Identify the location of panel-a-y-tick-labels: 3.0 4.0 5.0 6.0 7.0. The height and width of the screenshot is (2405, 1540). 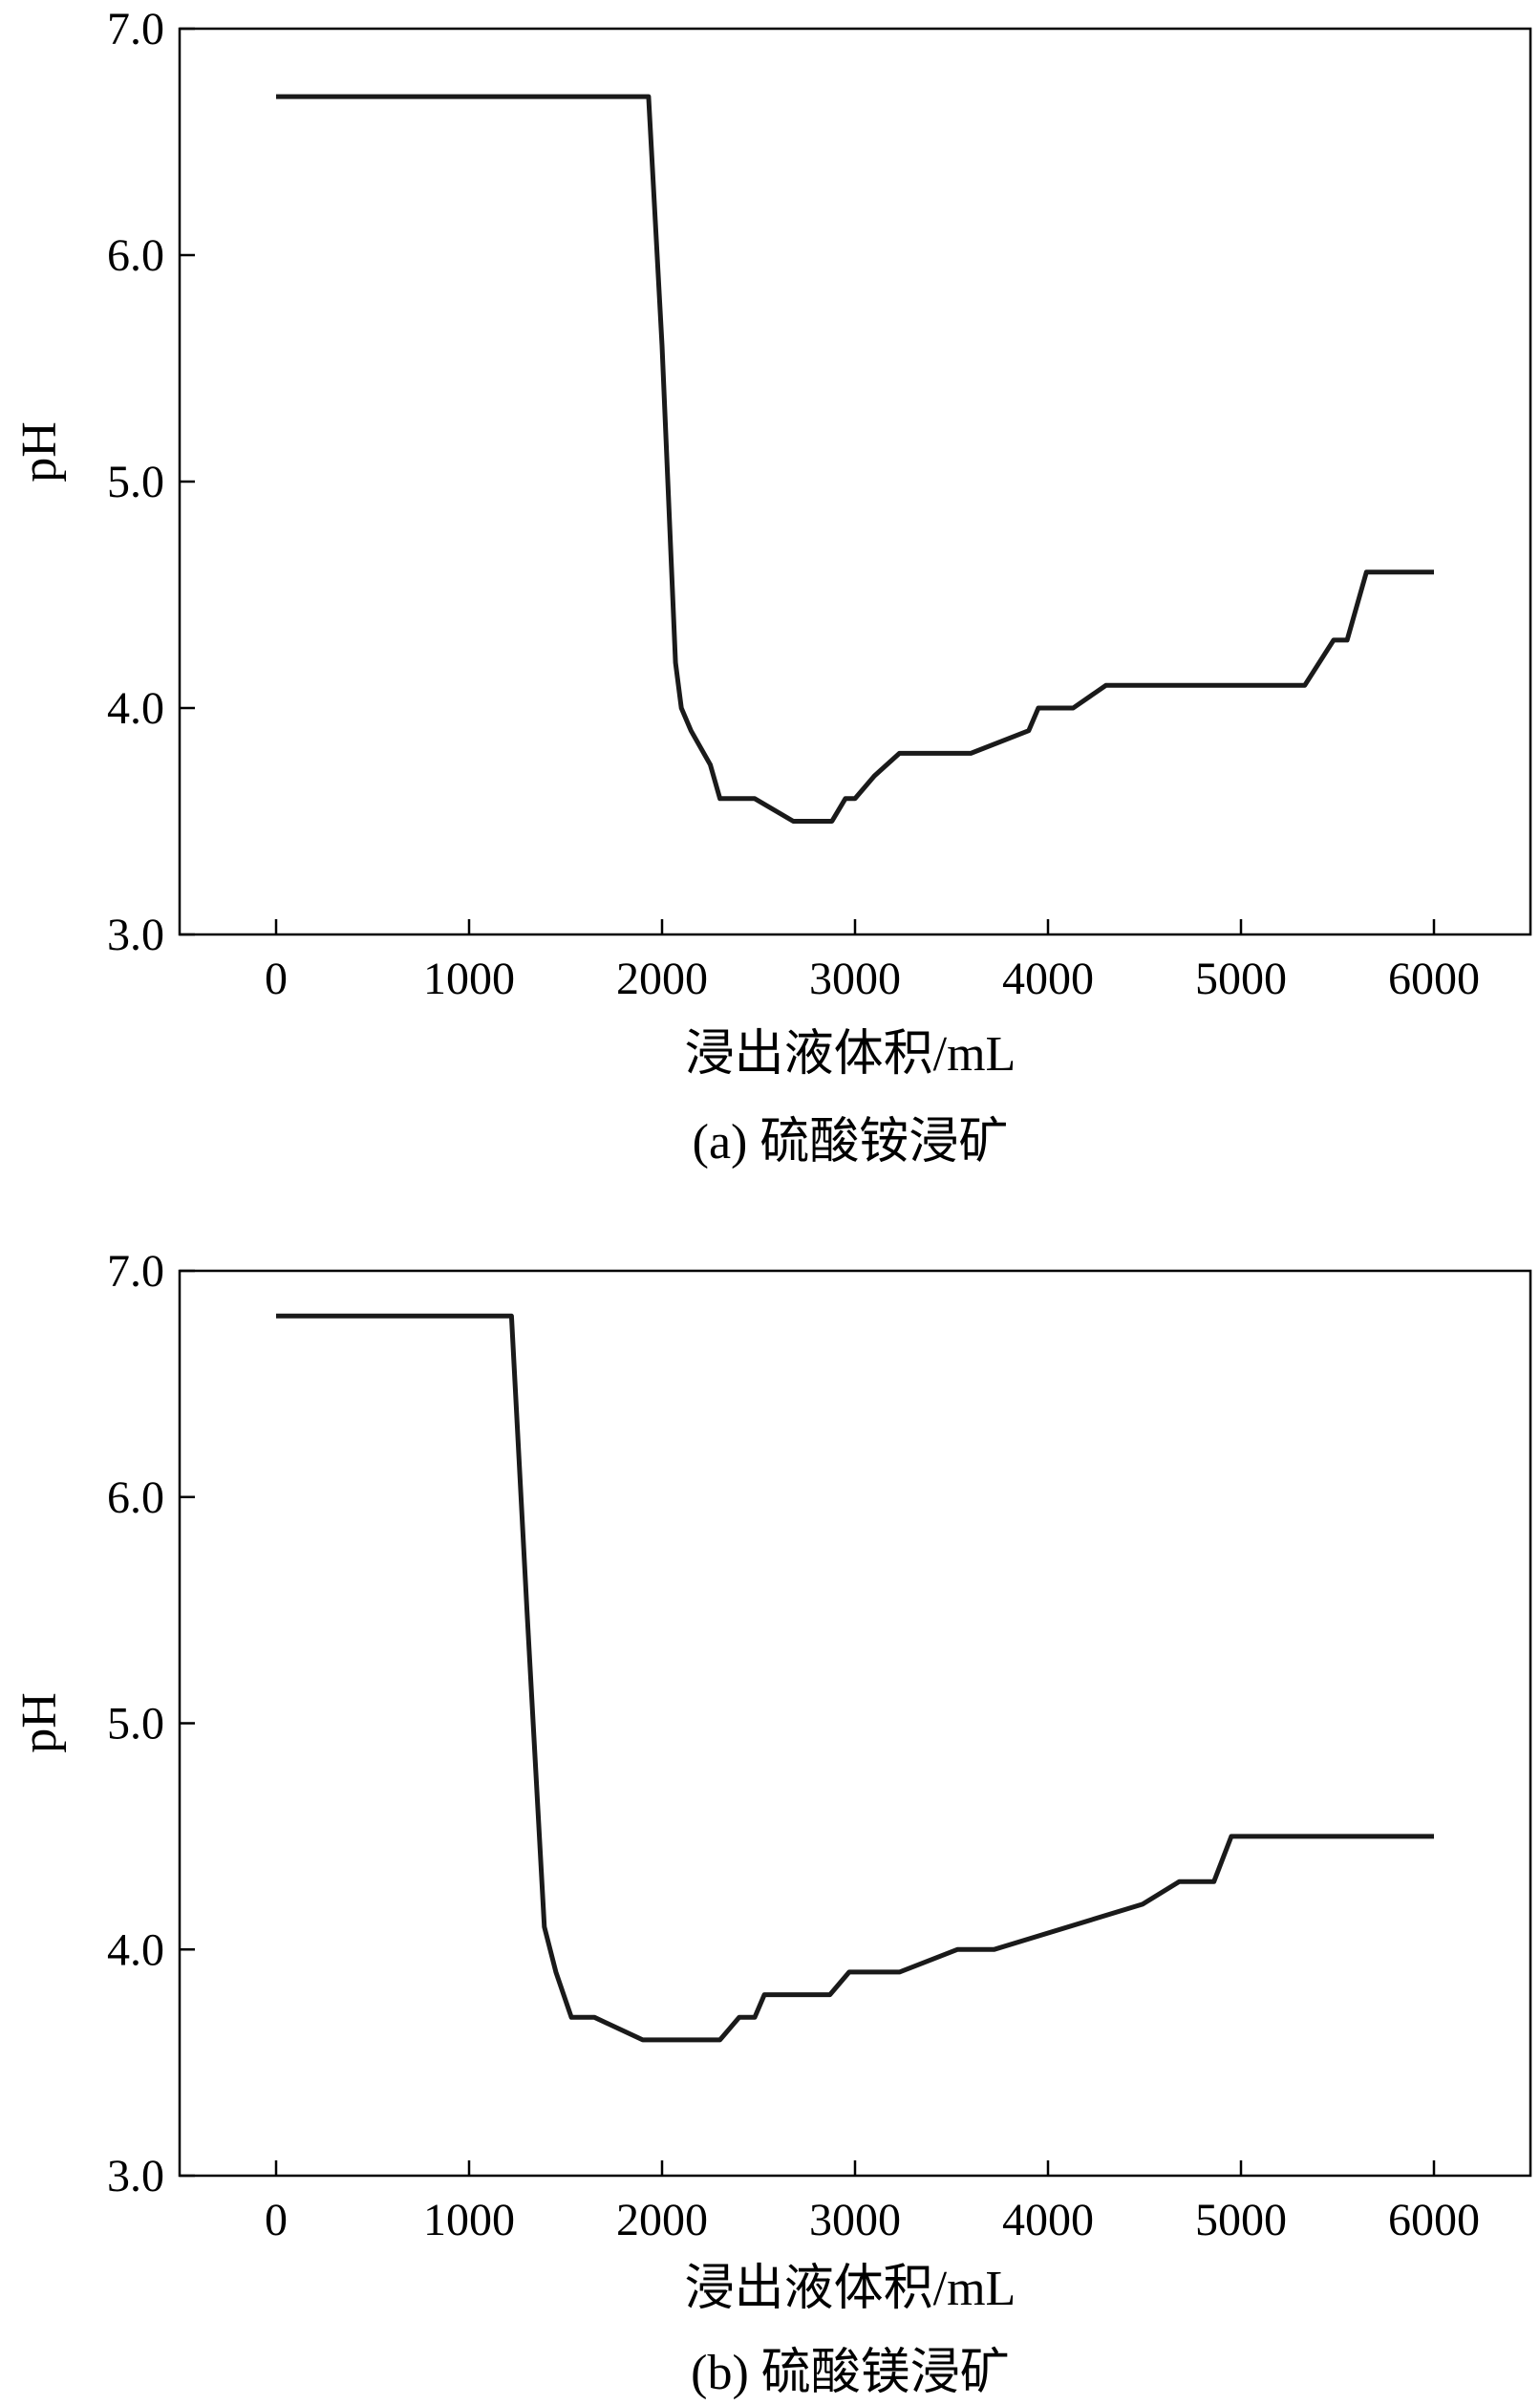
(135, 482).